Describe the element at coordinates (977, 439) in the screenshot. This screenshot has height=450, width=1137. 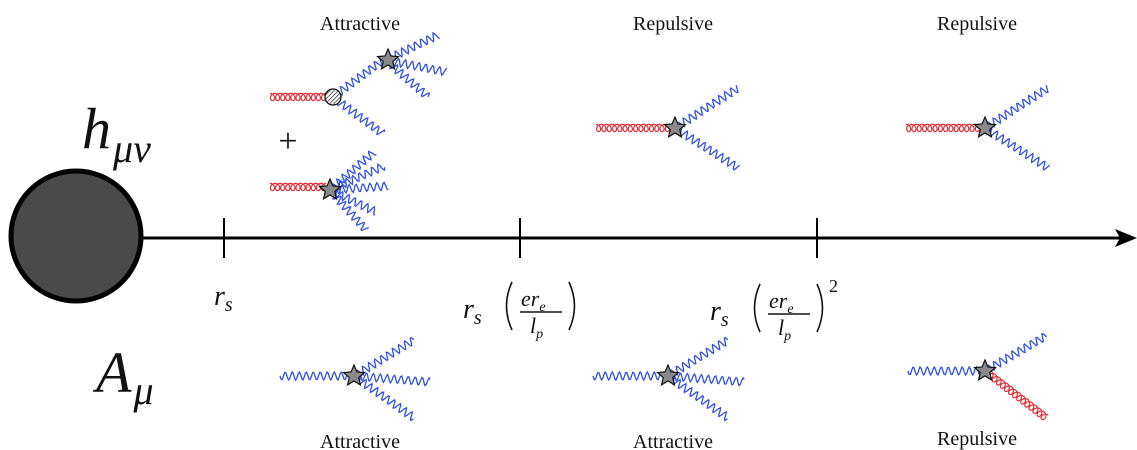
I see `regime-bottom-3: Repulsive` at that location.